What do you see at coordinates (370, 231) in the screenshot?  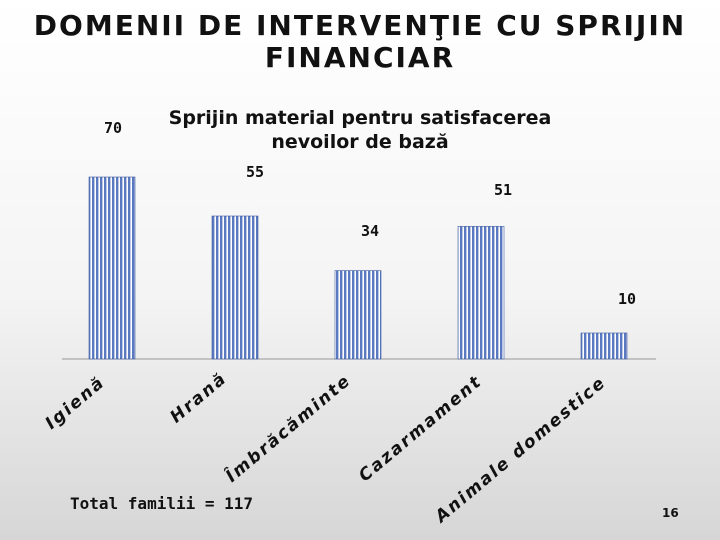 I see `data-label-3: 34` at bounding box center [370, 231].